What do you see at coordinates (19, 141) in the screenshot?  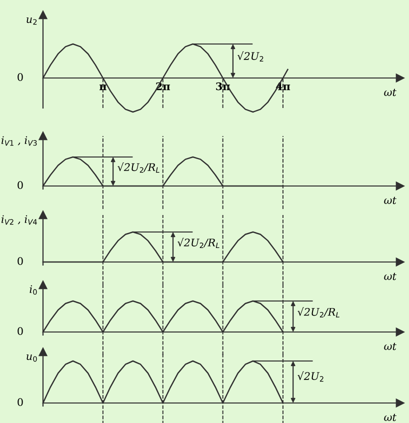 I see `y-axis-title: i$_{V1}$ , i$_{V3}$` at bounding box center [19, 141].